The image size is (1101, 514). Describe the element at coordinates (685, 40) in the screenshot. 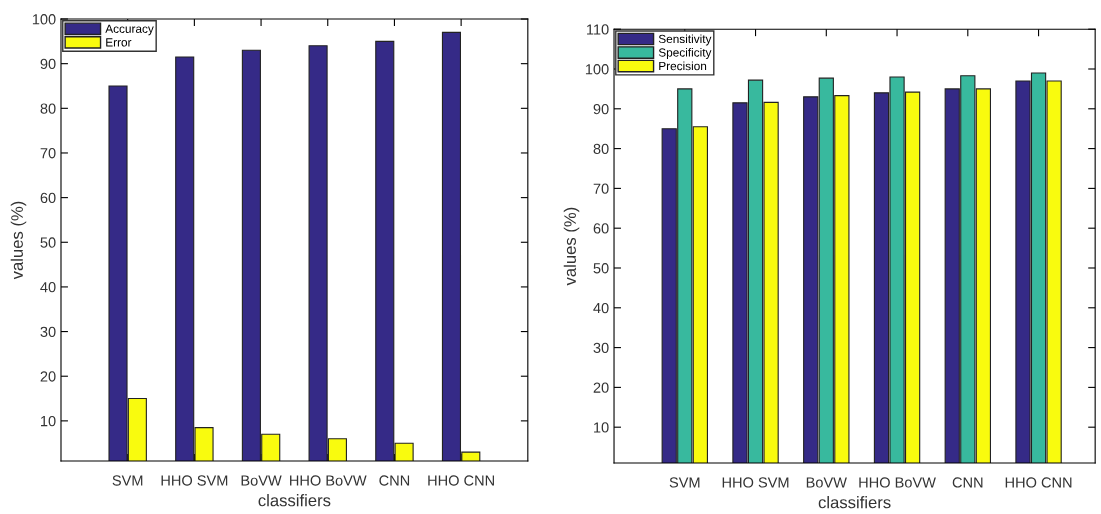

I see `legend-label: Sensitivity` at that location.